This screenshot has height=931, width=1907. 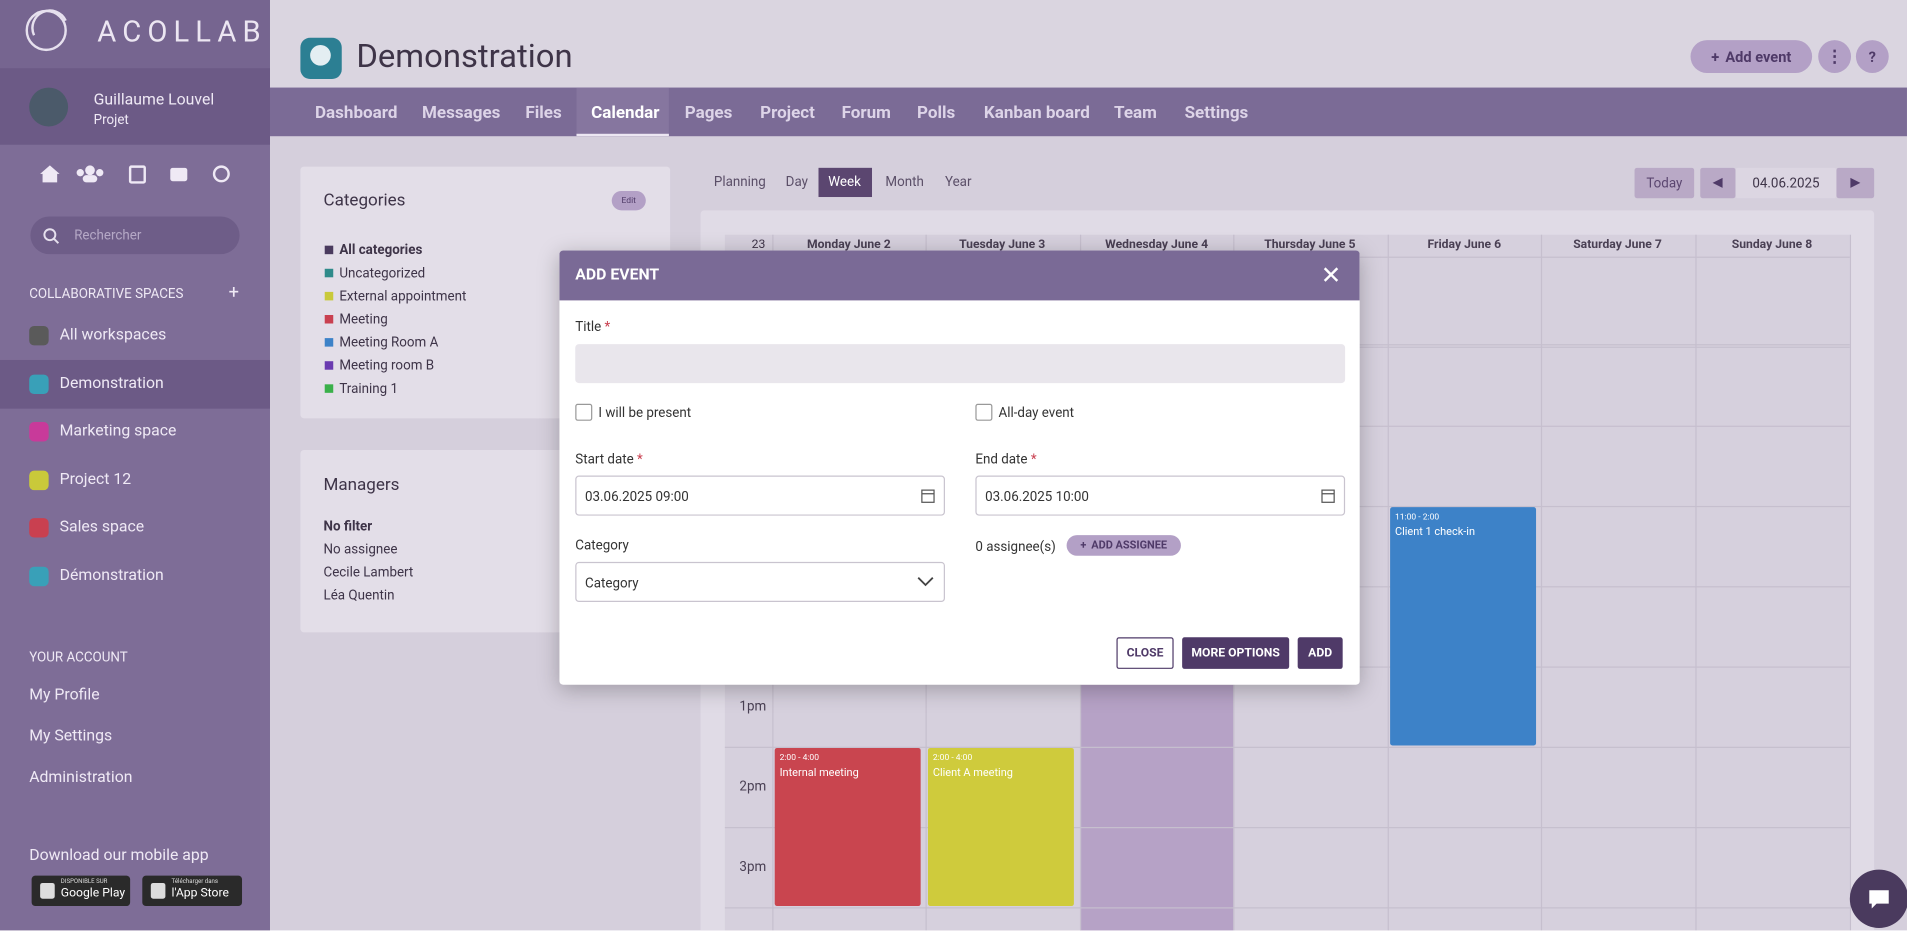 I want to click on store-badge: Télécharger dans l'App Store, so click(x=192, y=891).